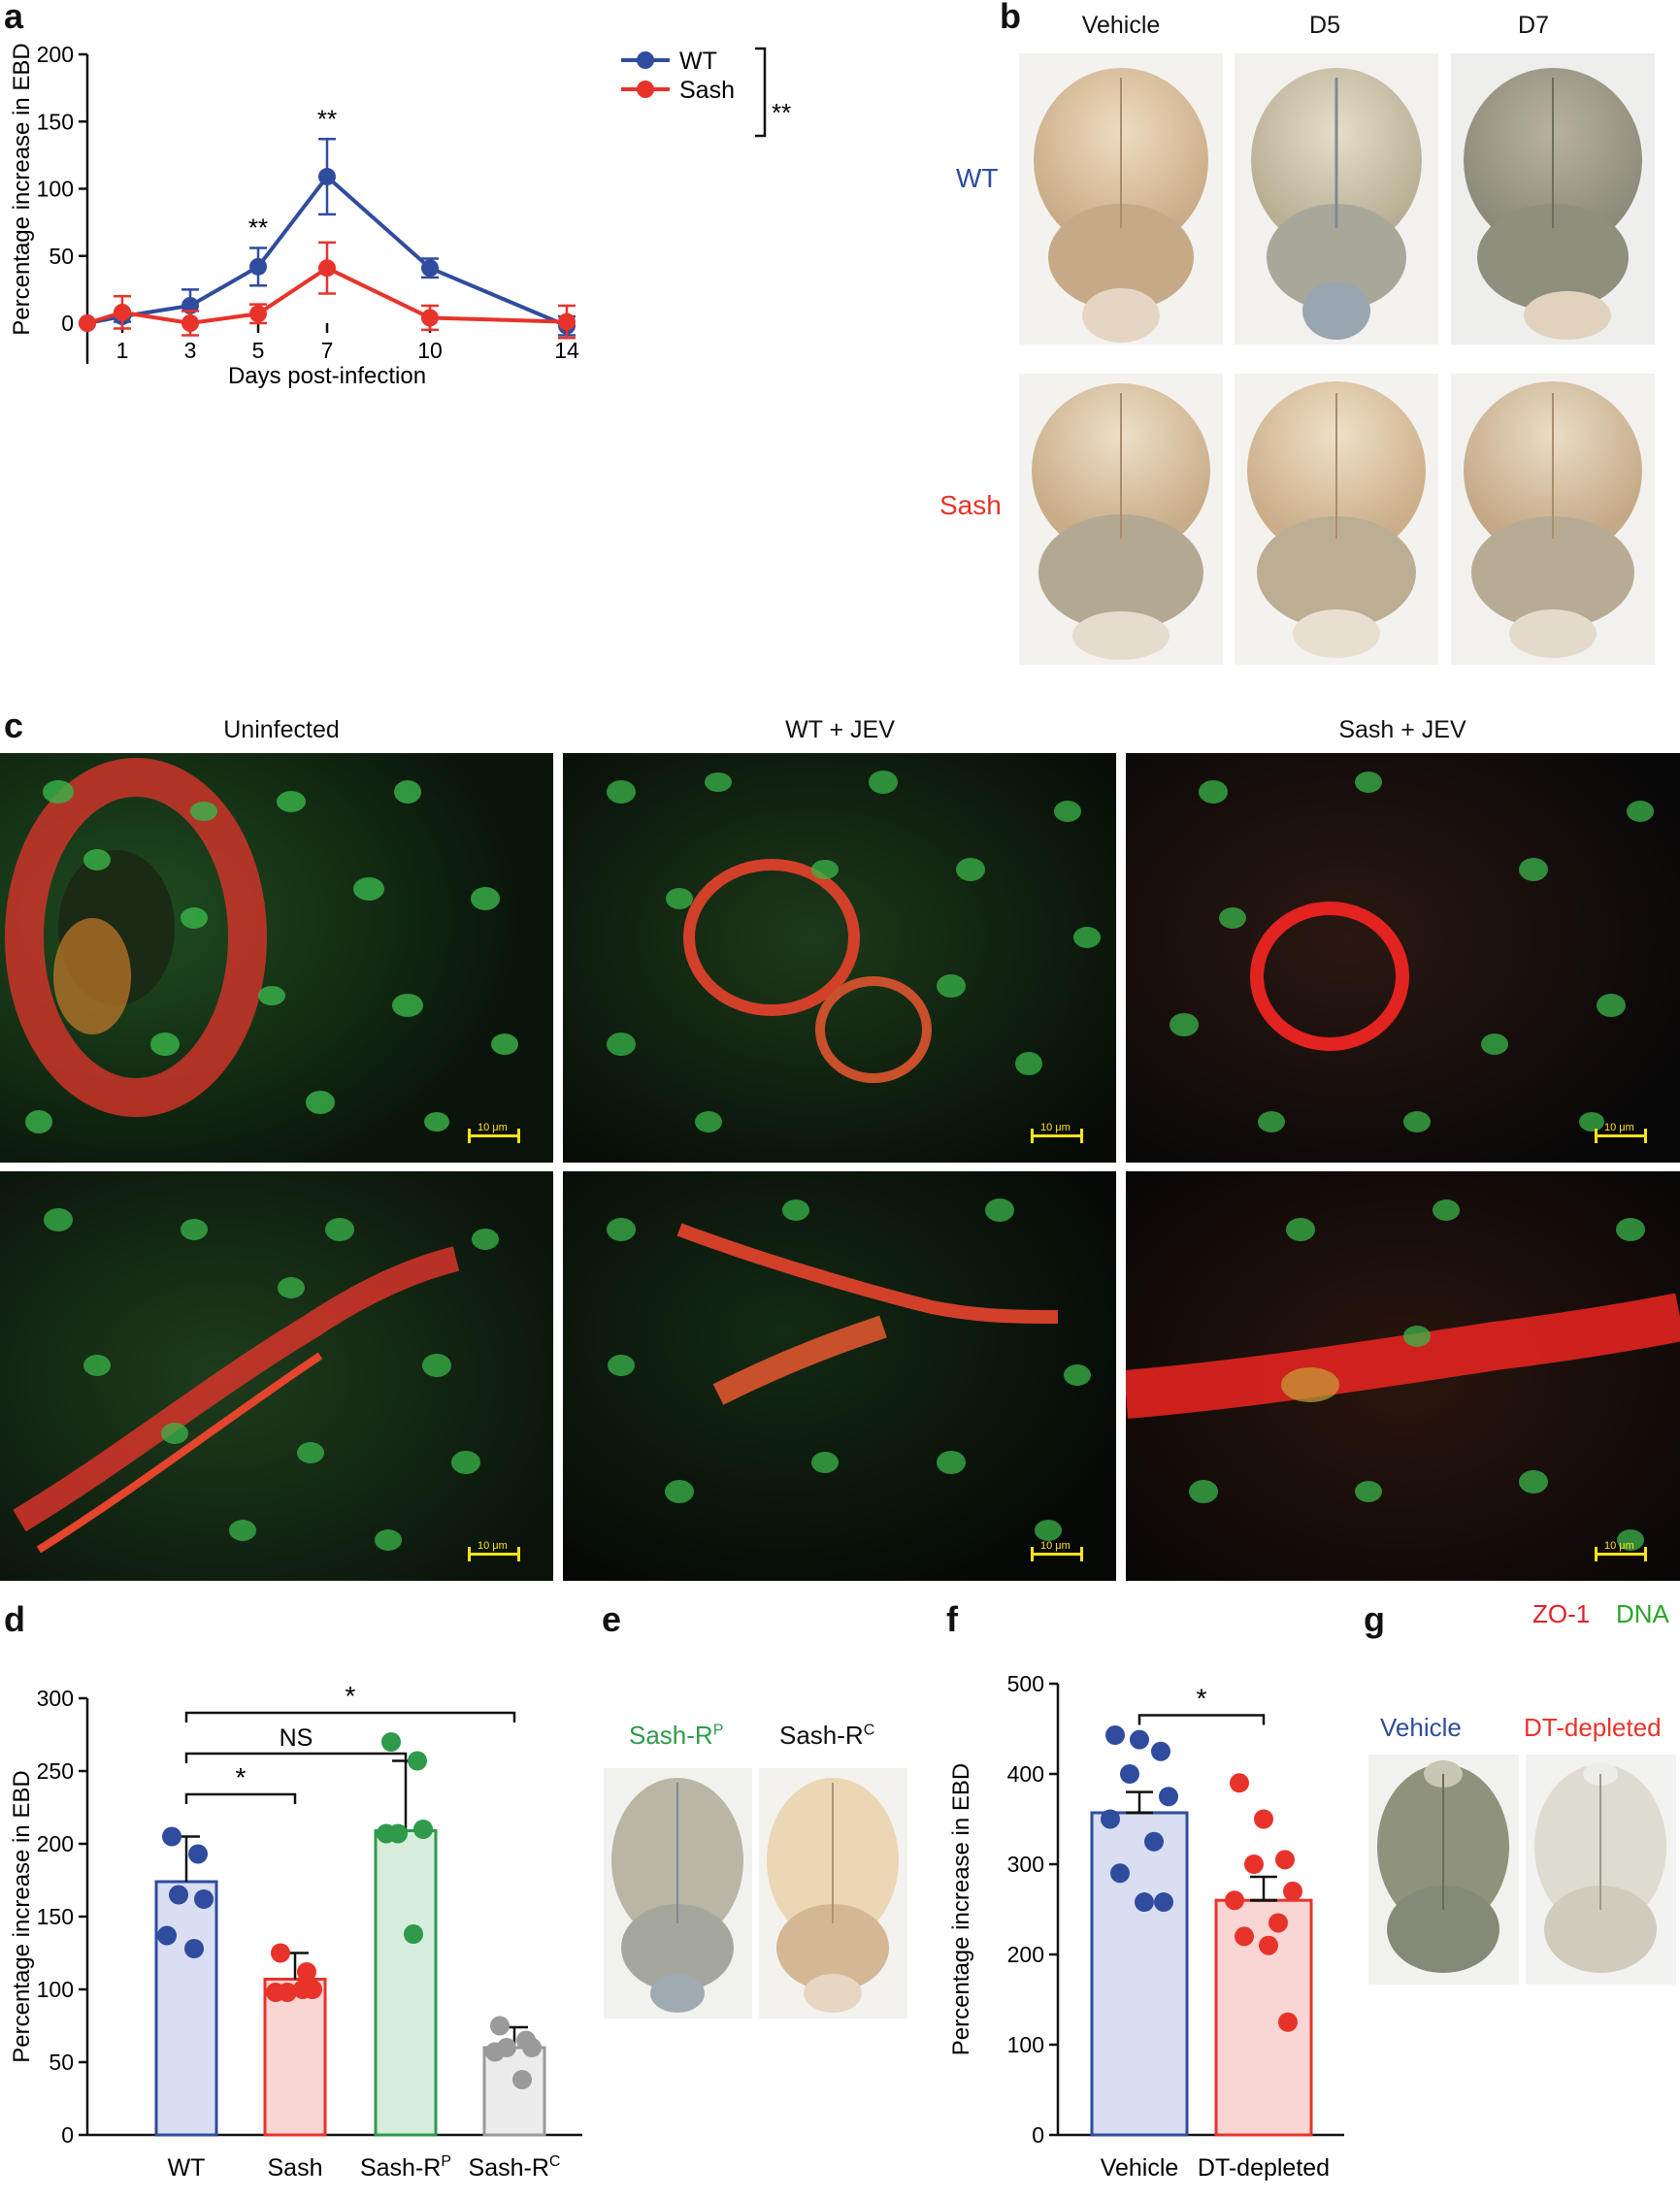 Image resolution: width=1680 pixels, height=2199 pixels. What do you see at coordinates (970, 505) in the screenshot?
I see `row-label-sash: Sash` at bounding box center [970, 505].